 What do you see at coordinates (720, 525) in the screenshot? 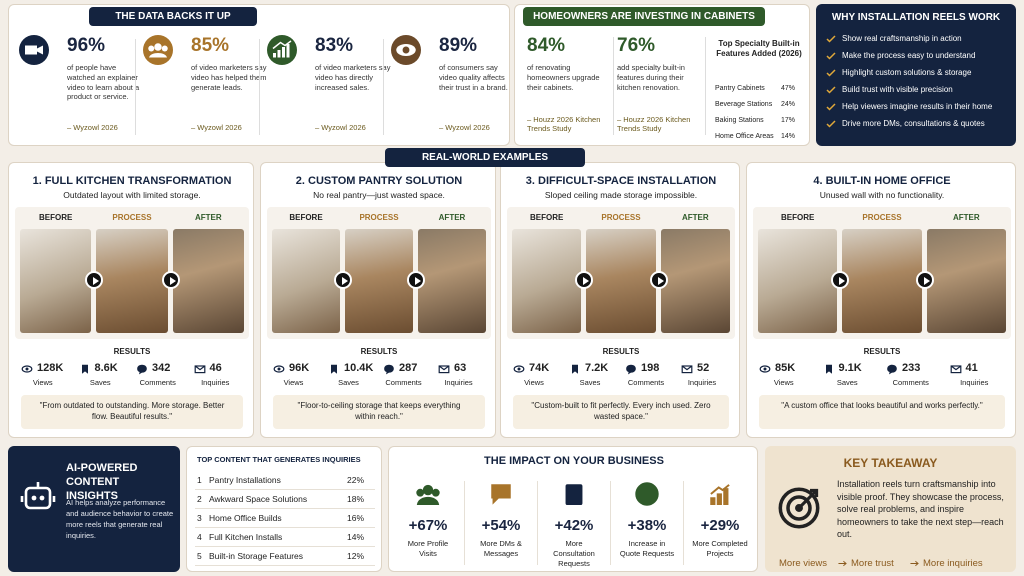
I see `impact-value: +29%` at bounding box center [720, 525].